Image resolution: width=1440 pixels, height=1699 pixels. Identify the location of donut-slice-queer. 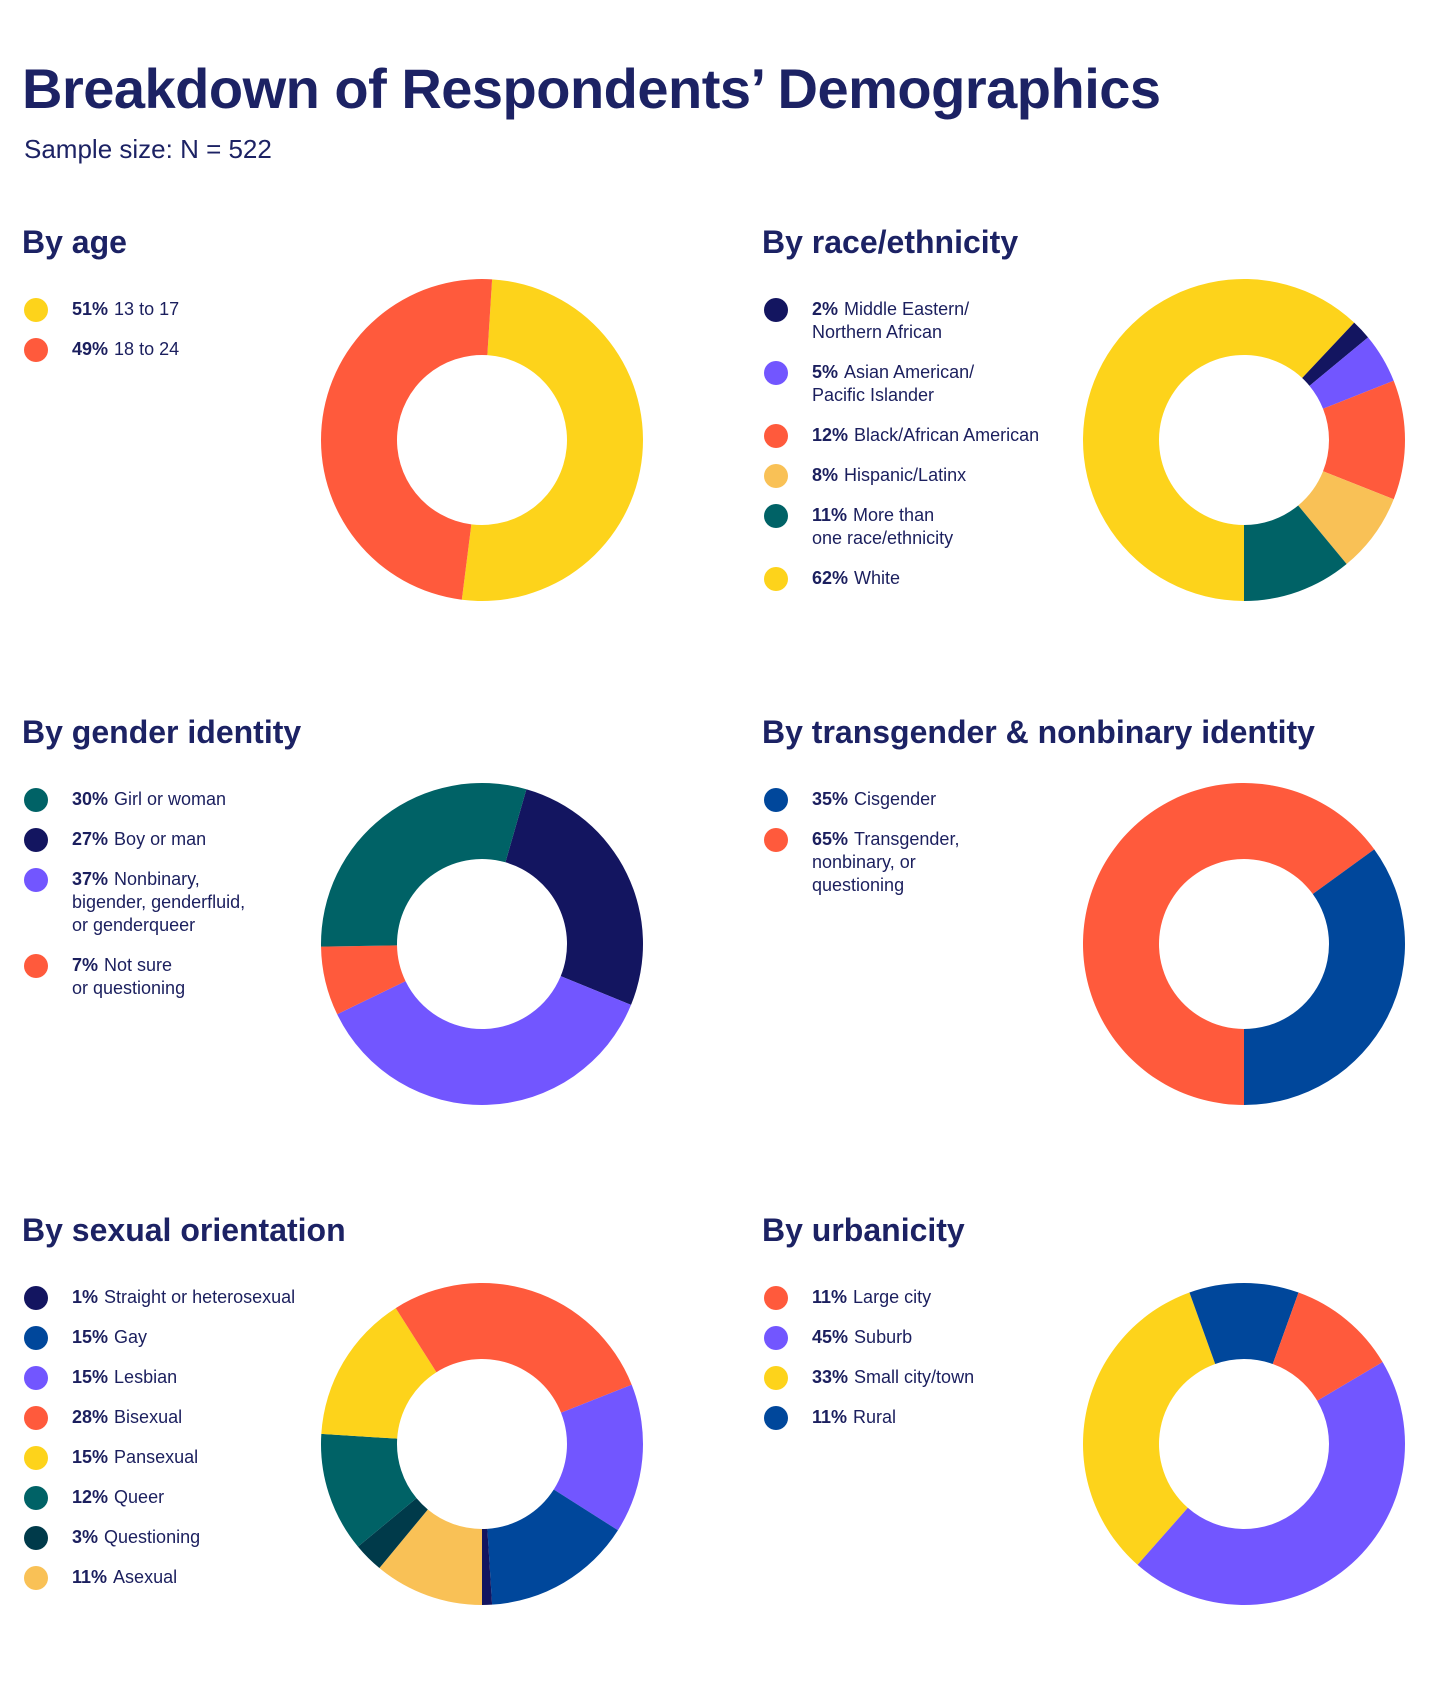
(369, 1490).